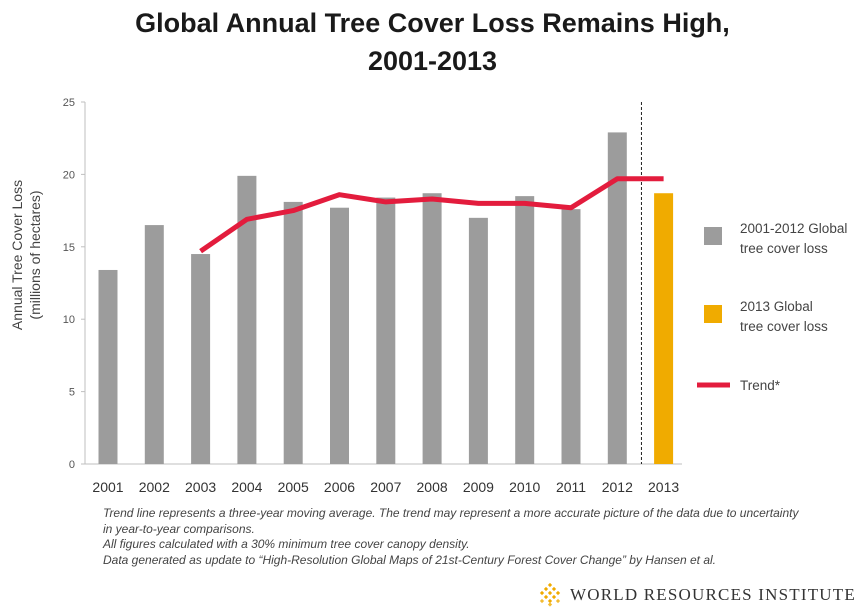  Describe the element at coordinates (247, 319) in the screenshot. I see `bar-2004` at that location.